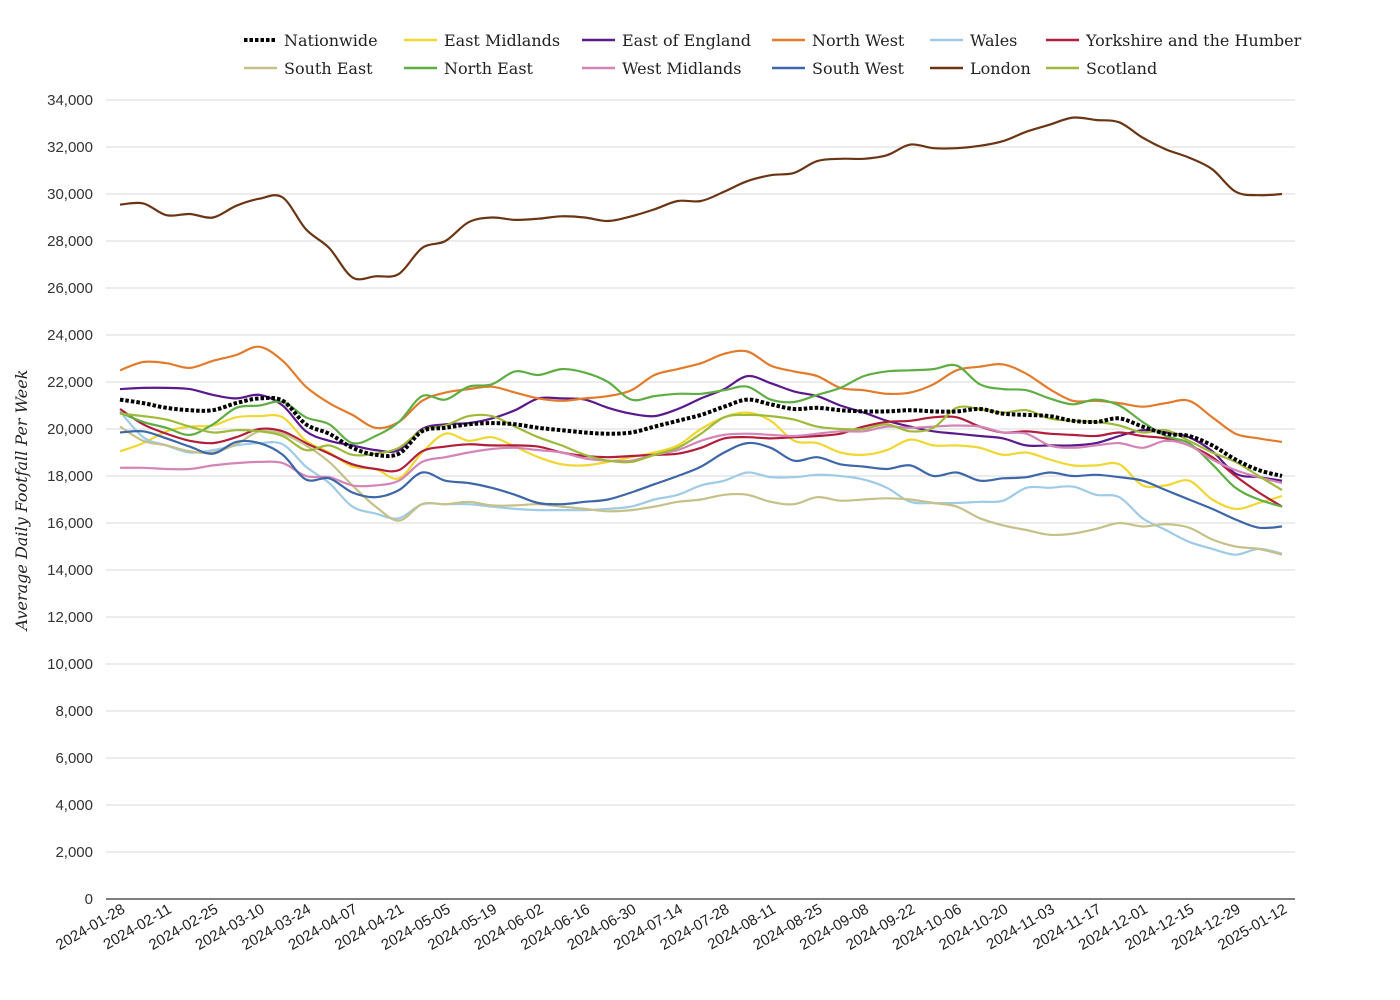 The width and height of the screenshot is (1400, 1000). What do you see at coordinates (858, 40) in the screenshot?
I see `legend-label-north-west: North West` at bounding box center [858, 40].